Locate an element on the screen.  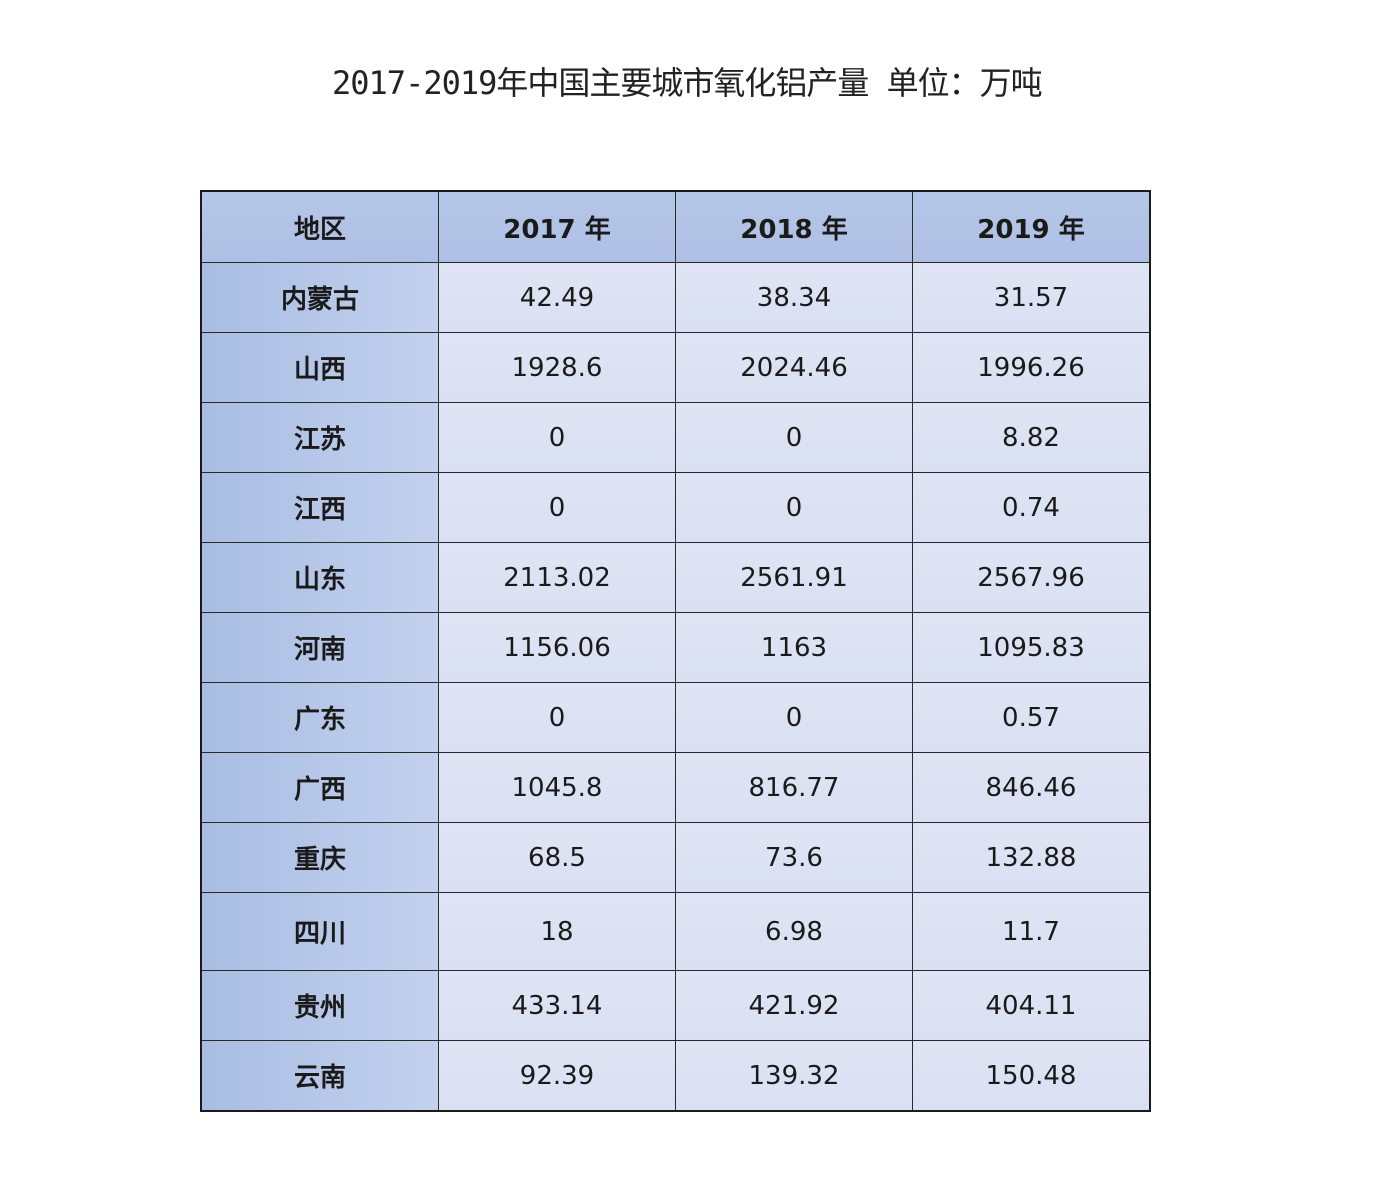
region-cell: 江苏 is located at coordinates (319, 437).